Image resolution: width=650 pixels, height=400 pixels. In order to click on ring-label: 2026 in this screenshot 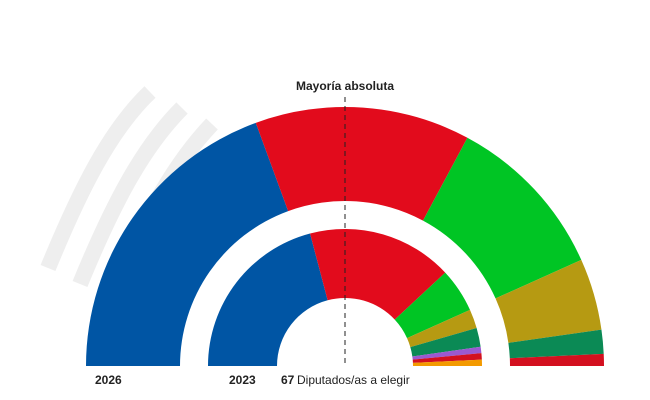, I will do `click(108, 380)`.